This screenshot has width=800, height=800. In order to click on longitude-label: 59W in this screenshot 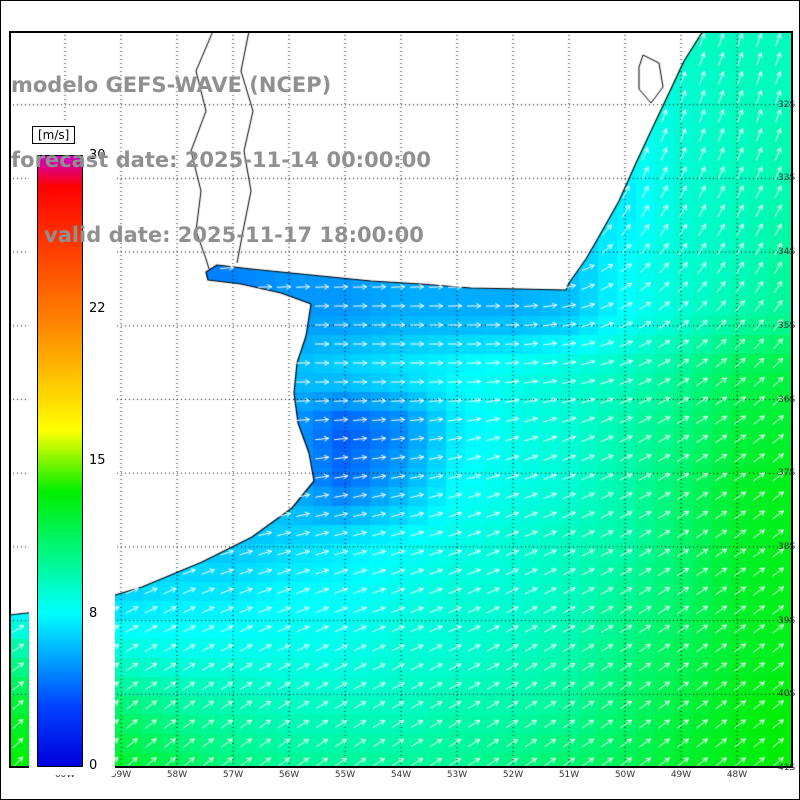, I will do `click(121, 775)`.